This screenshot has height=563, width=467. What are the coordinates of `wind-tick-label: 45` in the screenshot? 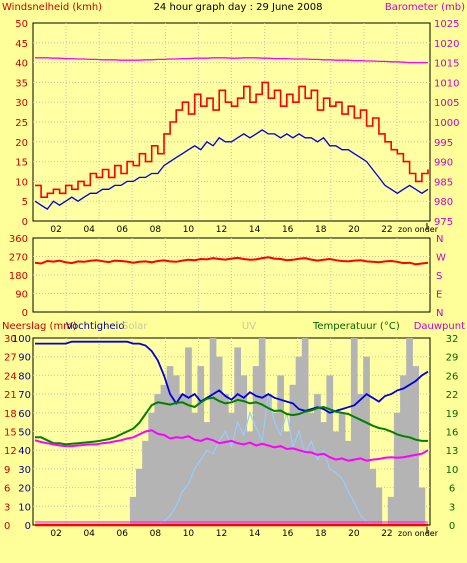 It's located at (21, 44).